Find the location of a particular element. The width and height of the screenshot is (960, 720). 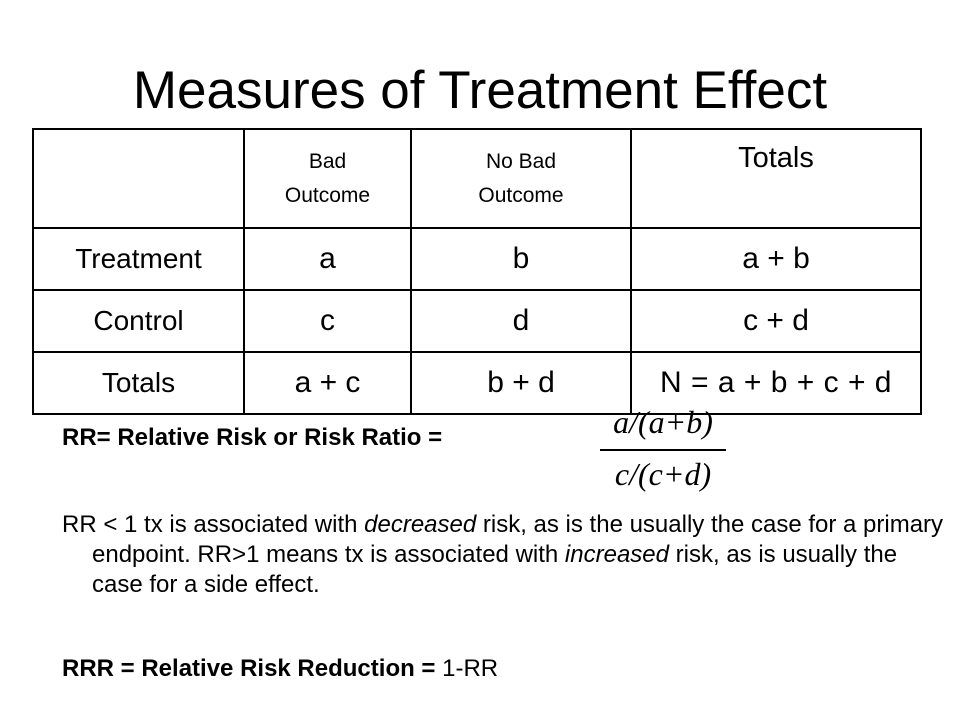

header-bad-outcome-line2: Outcome is located at coordinates (327, 195).